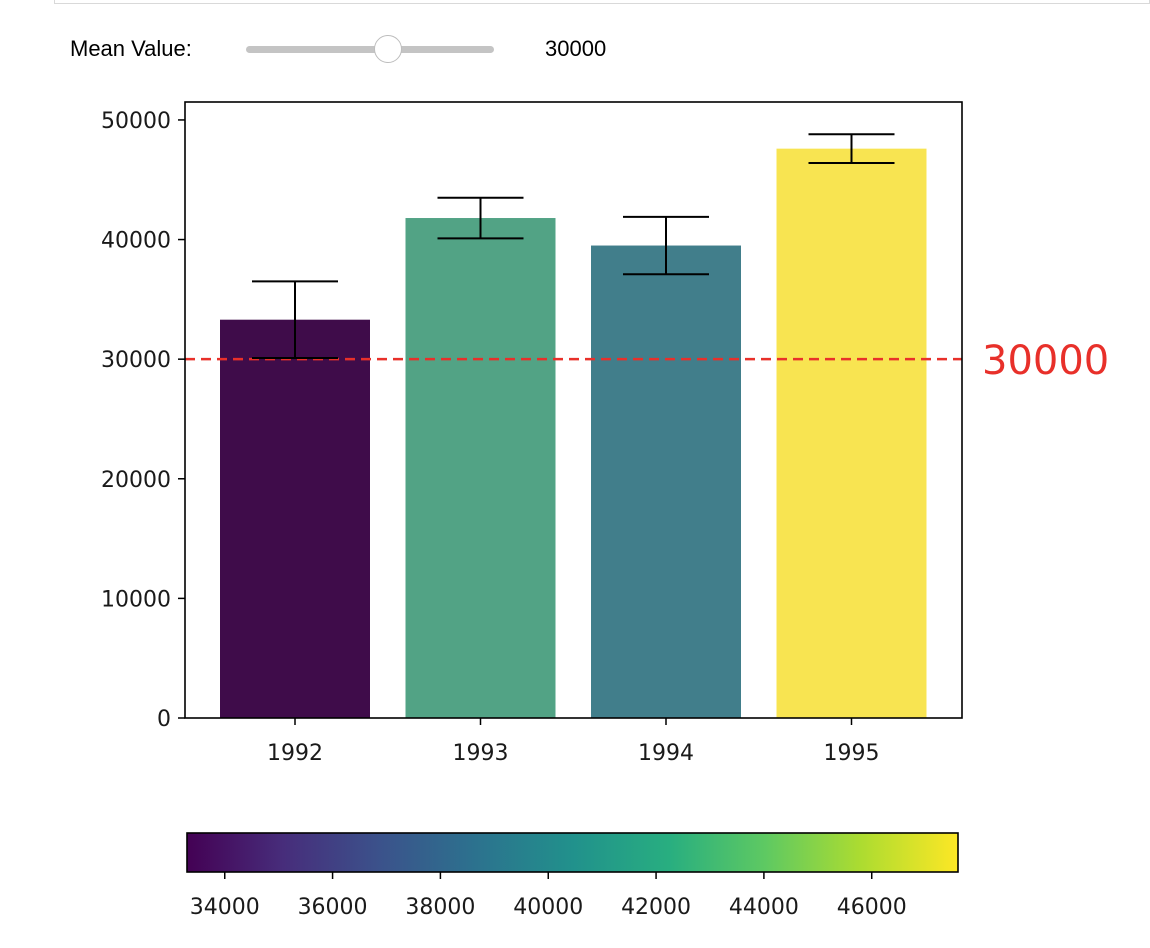 The width and height of the screenshot is (1150, 948). I want to click on y-tick-label-30000: 30000, so click(136, 360).